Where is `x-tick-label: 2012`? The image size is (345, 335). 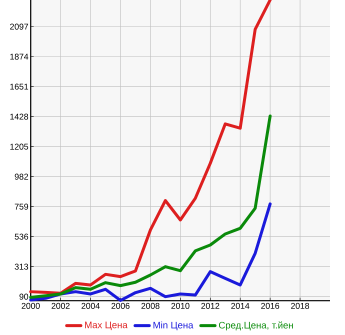 x-tick-label: 2012 is located at coordinates (210, 305).